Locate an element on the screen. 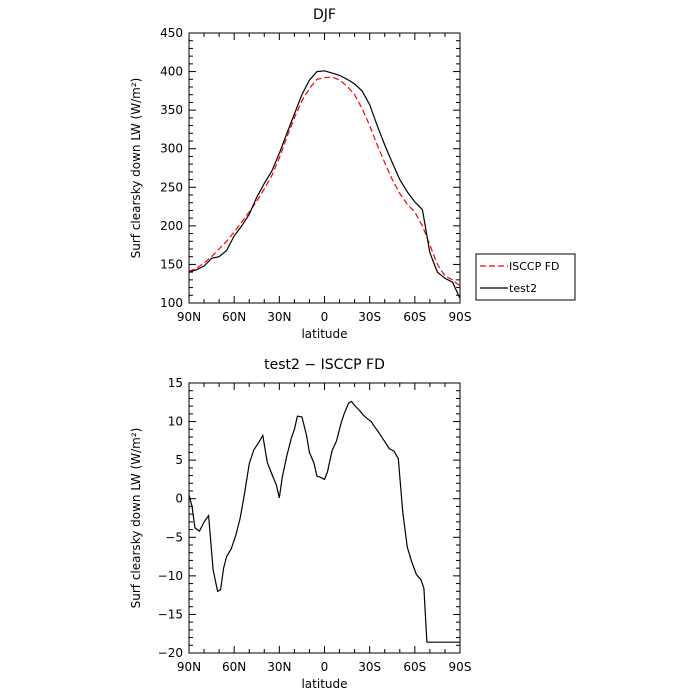 The image size is (700, 700). legend-label: ISCCP FD is located at coordinates (534, 266).